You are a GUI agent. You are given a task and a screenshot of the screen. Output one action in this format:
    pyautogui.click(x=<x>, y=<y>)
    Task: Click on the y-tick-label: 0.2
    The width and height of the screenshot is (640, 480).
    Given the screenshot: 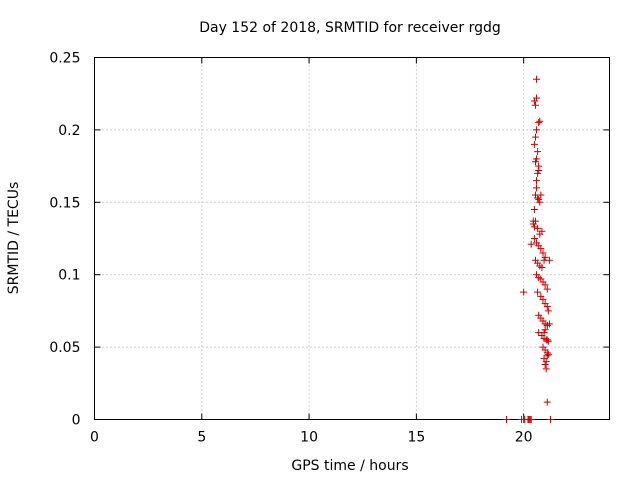 What is the action you would take?
    pyautogui.click(x=69, y=131)
    